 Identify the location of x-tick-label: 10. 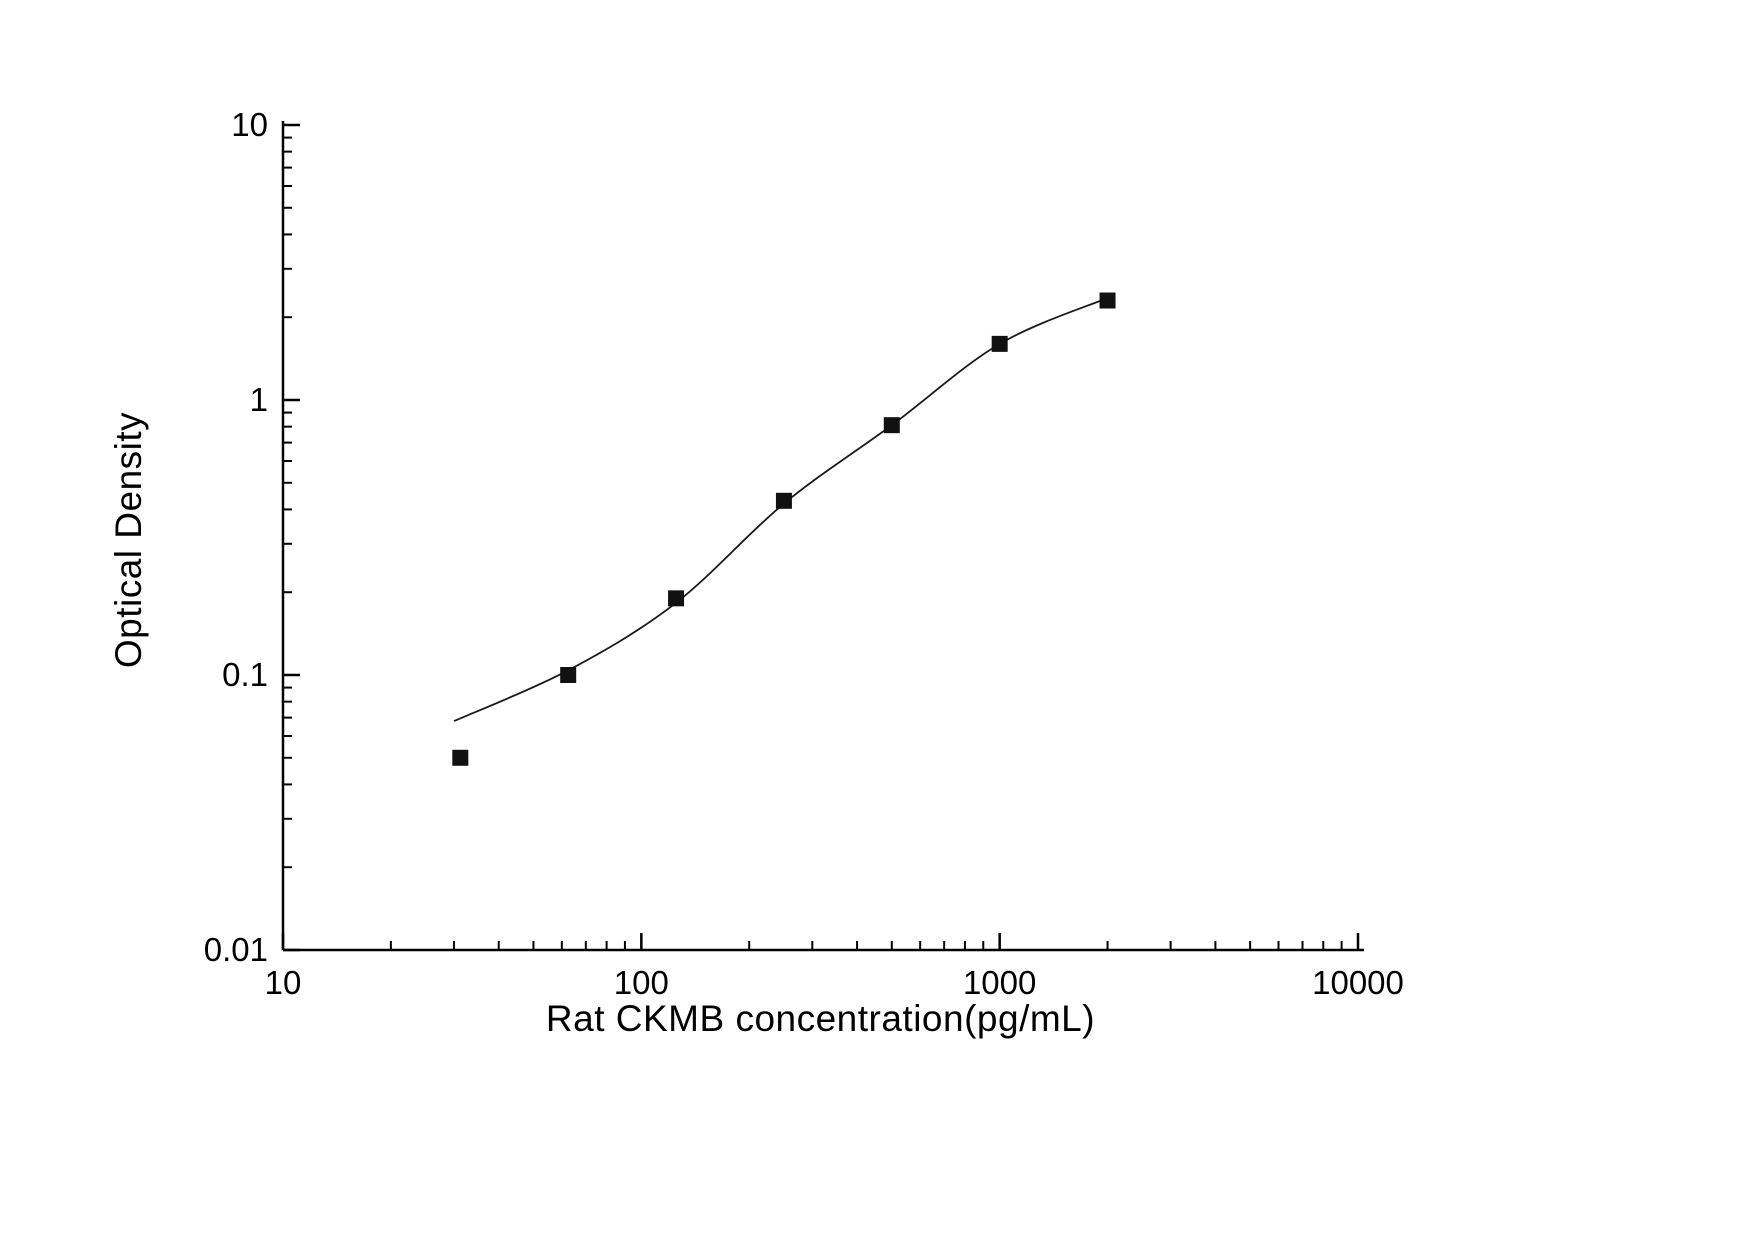
(283, 982).